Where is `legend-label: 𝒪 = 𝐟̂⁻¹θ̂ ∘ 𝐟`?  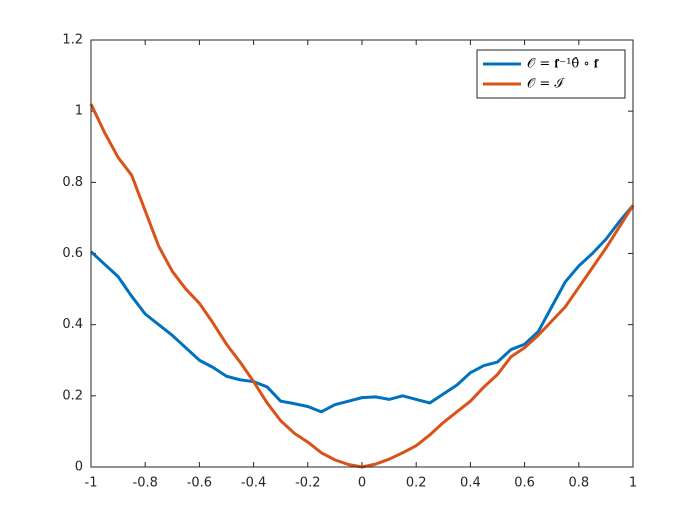 legend-label: 𝒪 = 𝐟̂⁻¹θ̂ ∘ 𝐟 is located at coordinates (563, 64).